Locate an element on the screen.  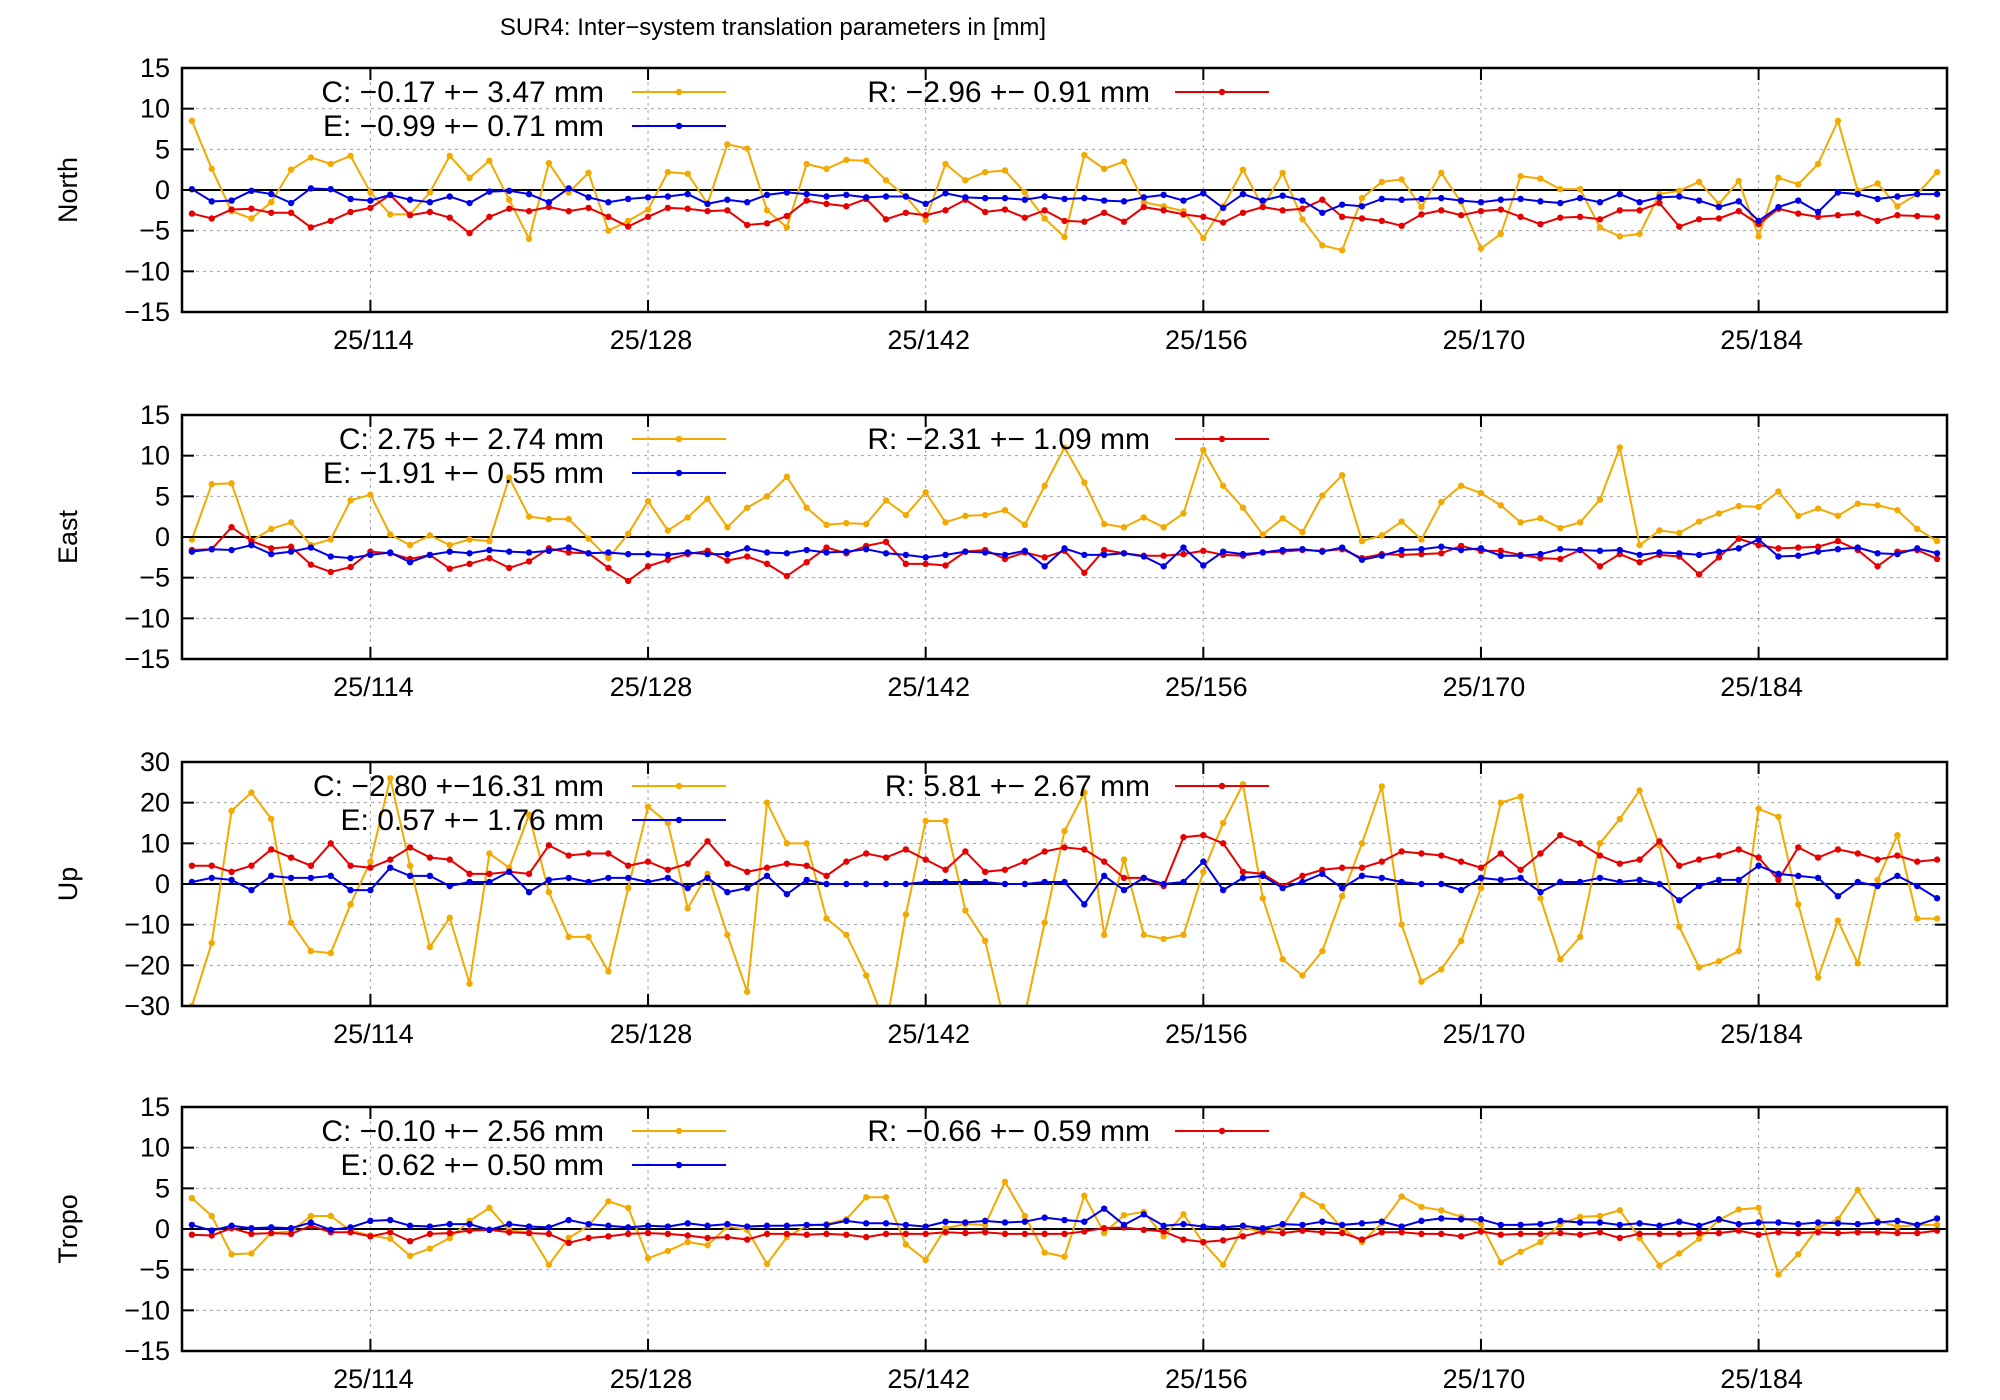
y-tick-label: 10 is located at coordinates (155, 1148).